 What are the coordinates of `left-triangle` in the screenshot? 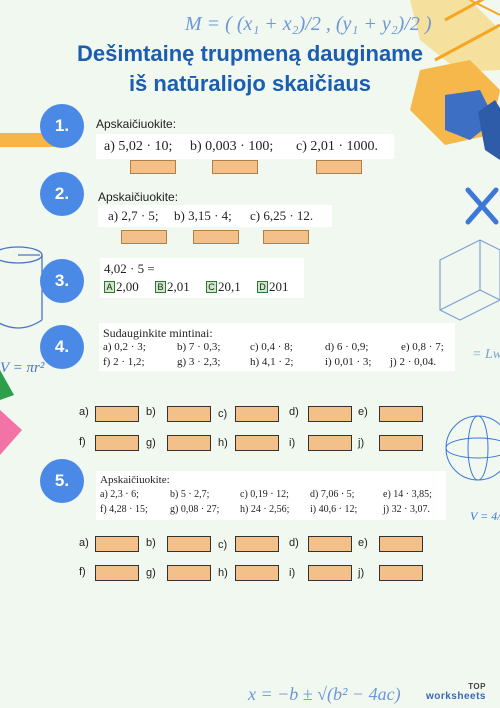 It's located at (7, 385).